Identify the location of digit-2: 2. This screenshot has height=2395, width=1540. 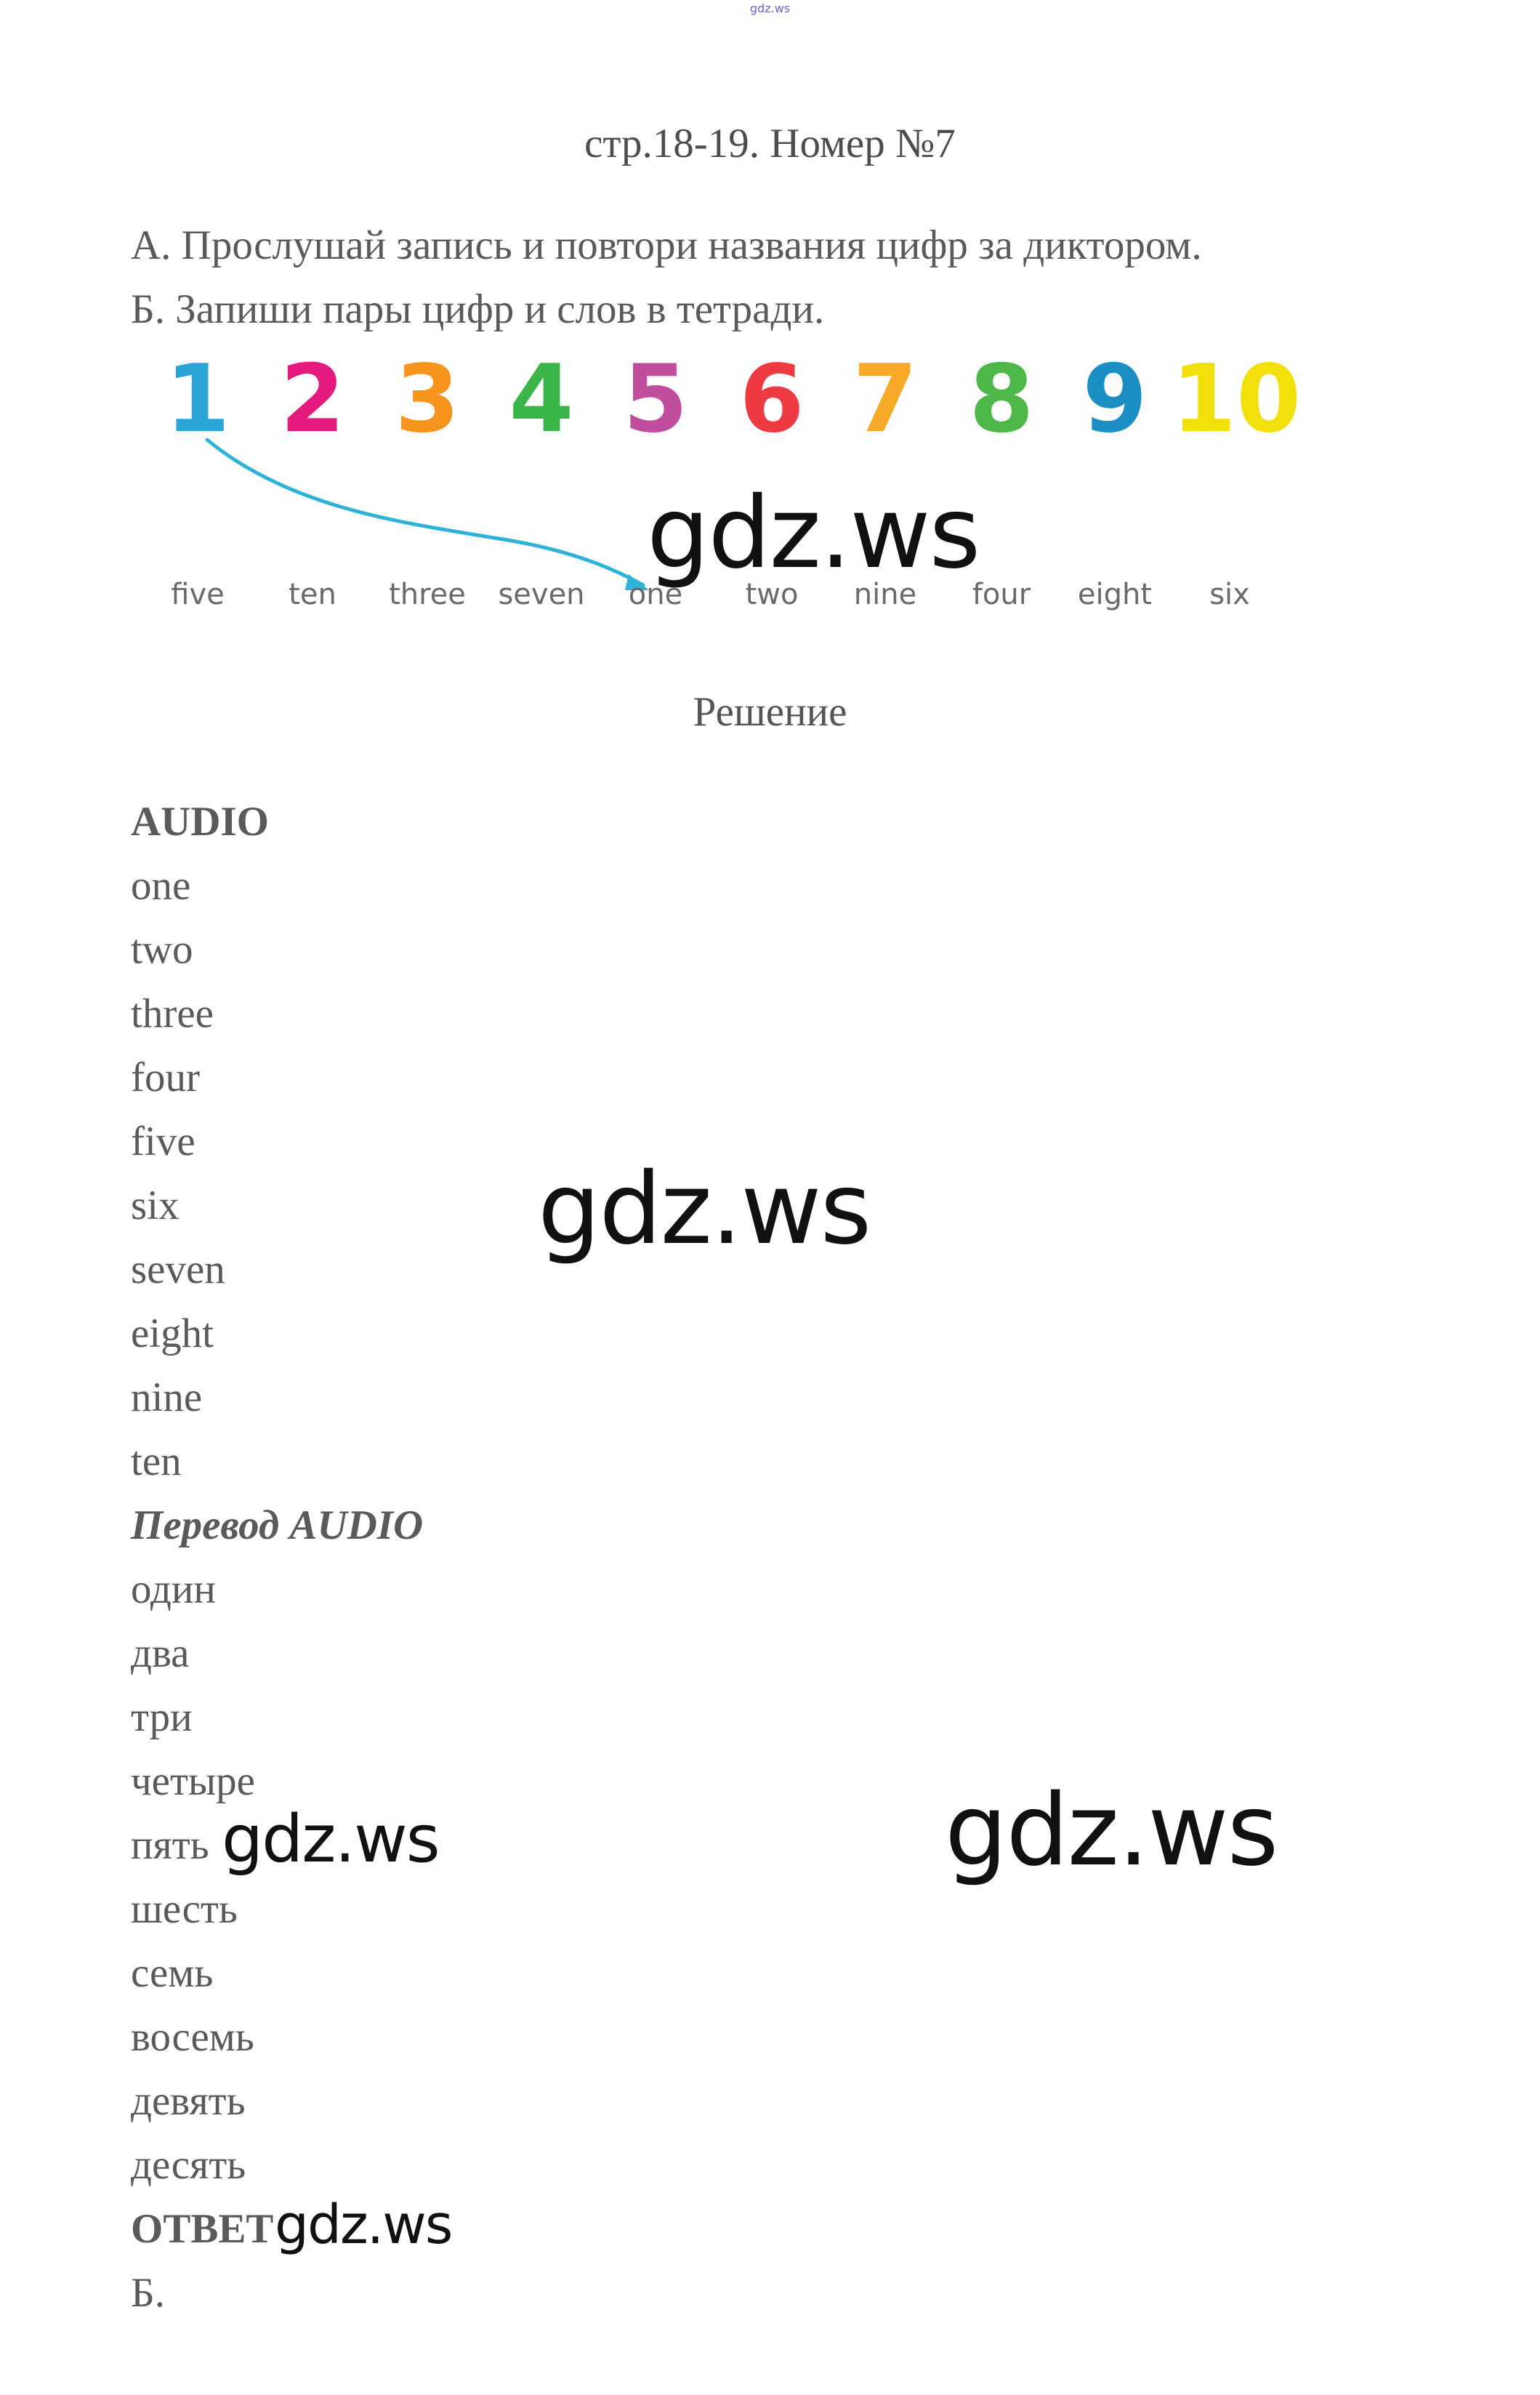
(312, 400).